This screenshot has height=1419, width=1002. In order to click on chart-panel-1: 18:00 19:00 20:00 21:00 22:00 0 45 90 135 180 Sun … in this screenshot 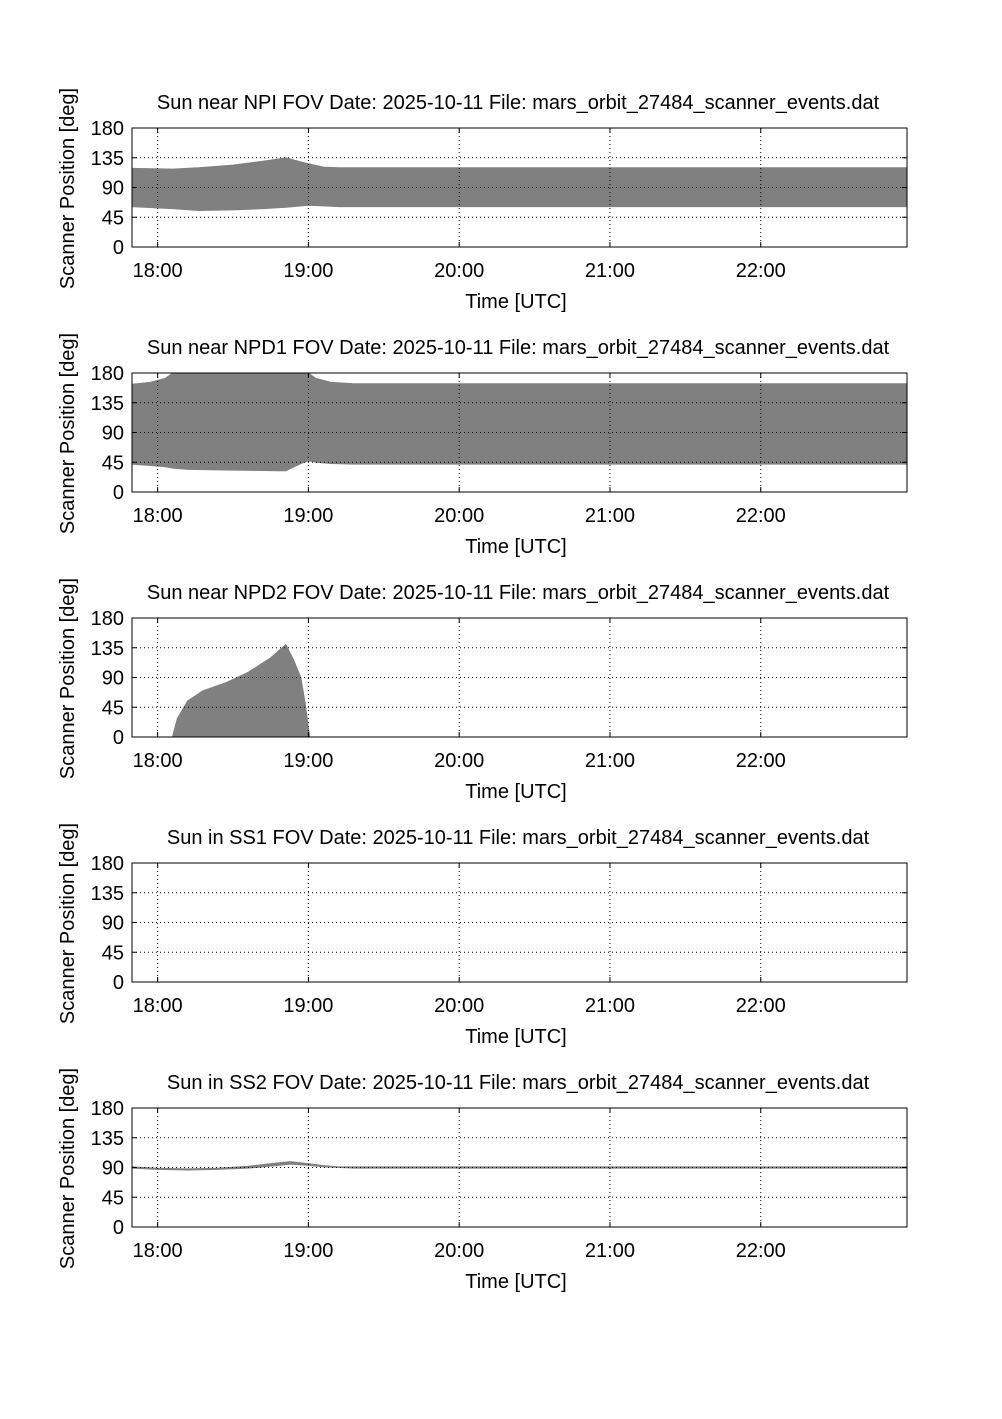, I will do `click(482, 200)`.